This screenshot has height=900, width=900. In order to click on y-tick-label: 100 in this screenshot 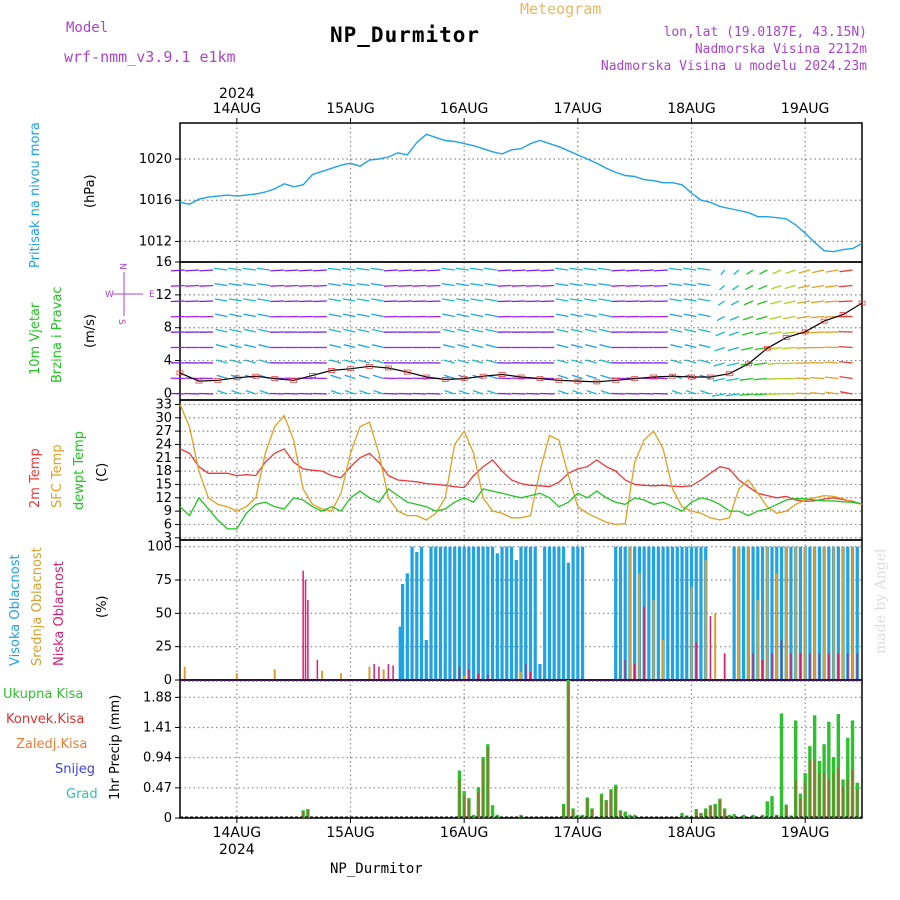, I will do `click(159, 547)`.